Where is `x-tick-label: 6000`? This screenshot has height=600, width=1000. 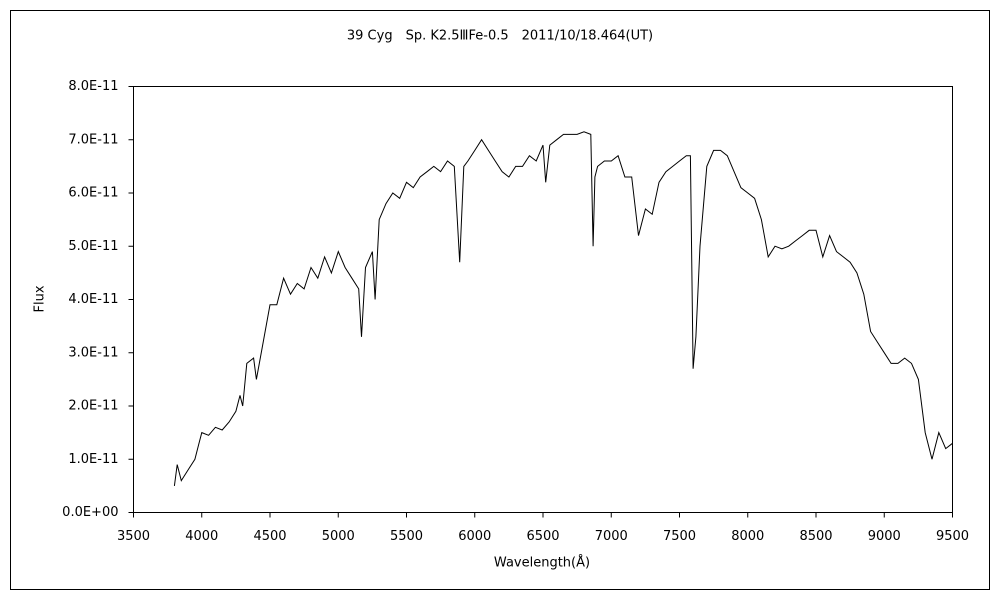
x-tick-label: 6000 is located at coordinates (474, 536).